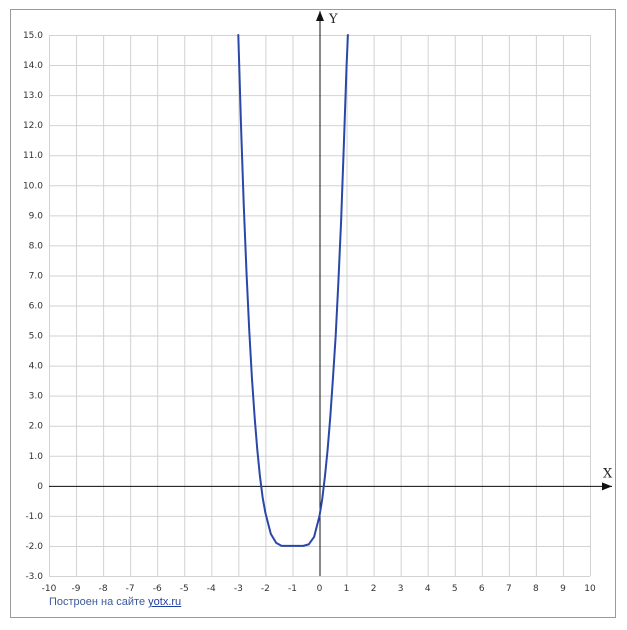 This screenshot has width=627, height=630. What do you see at coordinates (34, 547) in the screenshot?
I see `y-tick-label: -2.0` at bounding box center [34, 547].